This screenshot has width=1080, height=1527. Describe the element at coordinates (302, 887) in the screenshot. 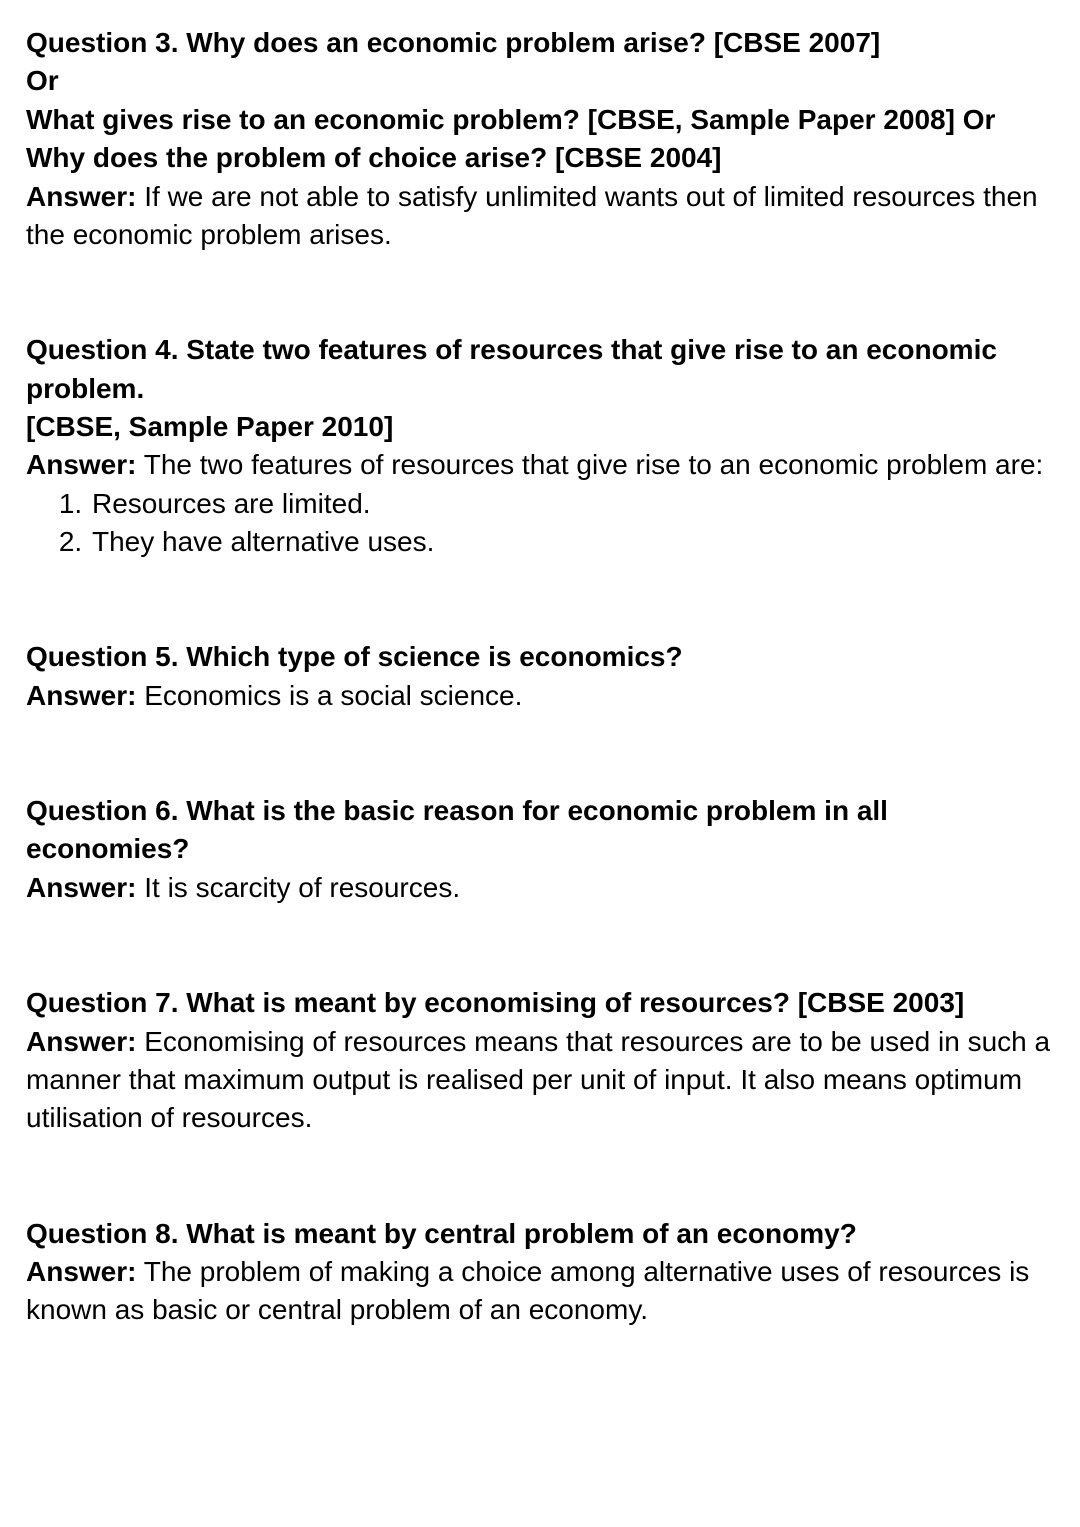

I see `answer-text: It is scarcity of resources.` at that location.